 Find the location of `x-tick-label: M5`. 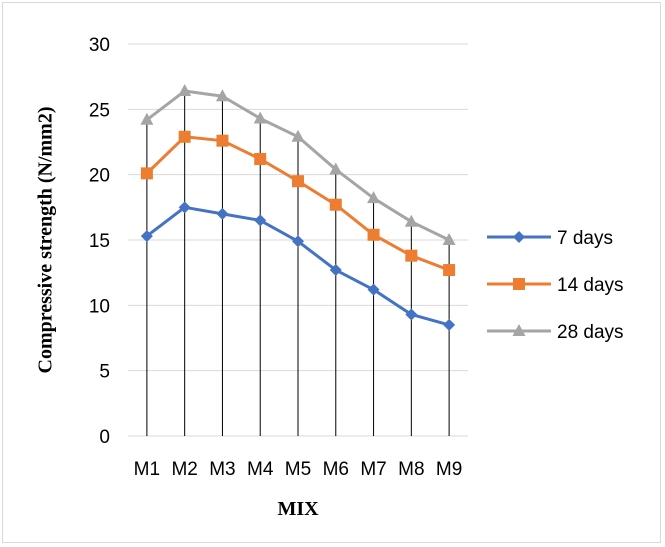

x-tick-label: M5 is located at coordinates (298, 469).